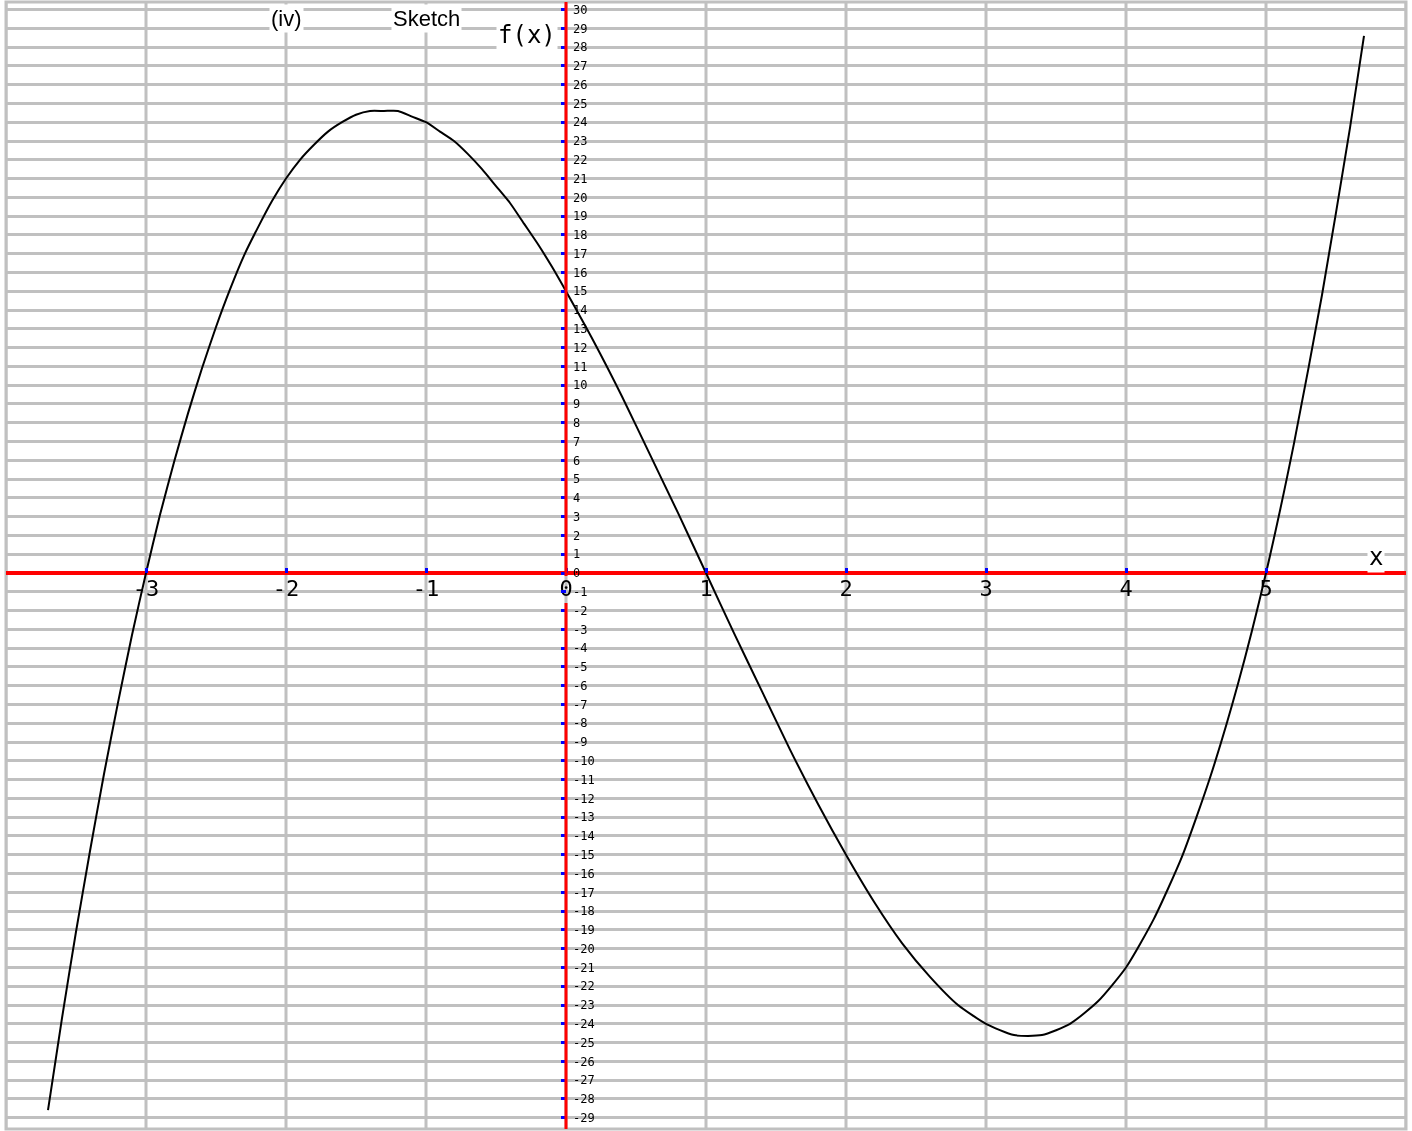 This screenshot has height=1131, width=1412. I want to click on y-tick-label: -6, so click(580, 685).